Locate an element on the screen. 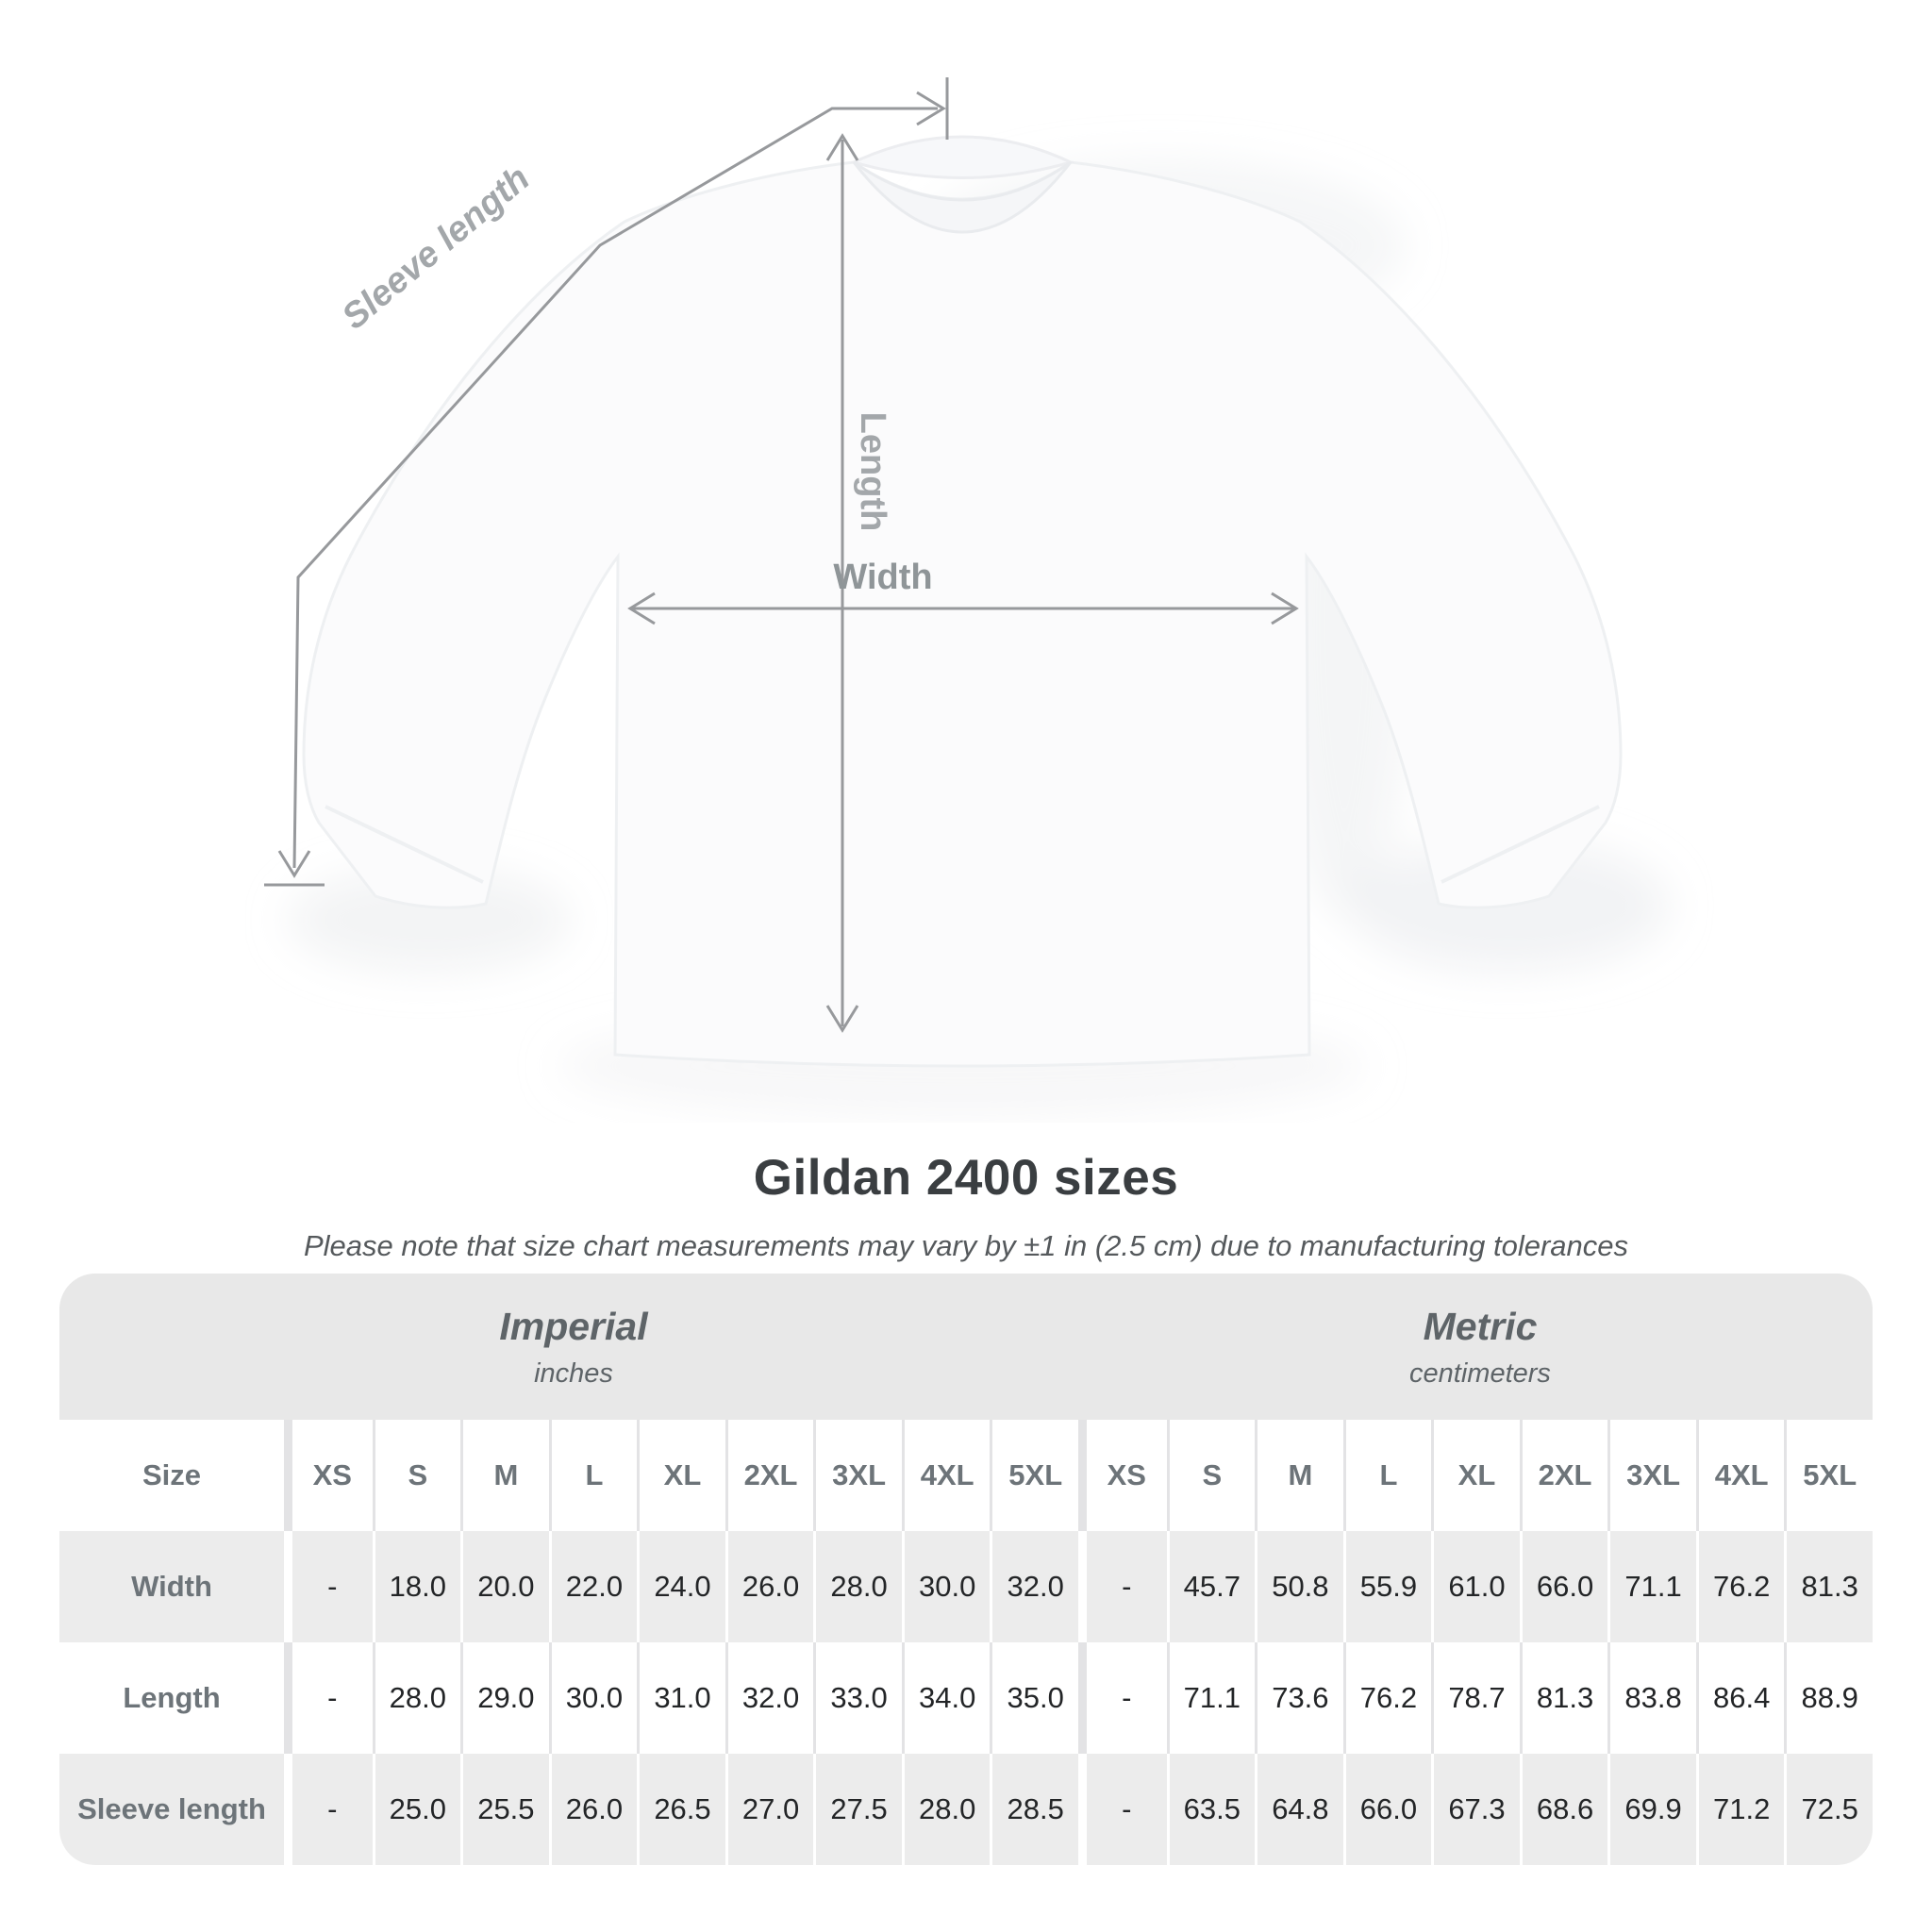 The image size is (1932, 1932). measurement-cell: 50.8 is located at coordinates (1299, 1586).